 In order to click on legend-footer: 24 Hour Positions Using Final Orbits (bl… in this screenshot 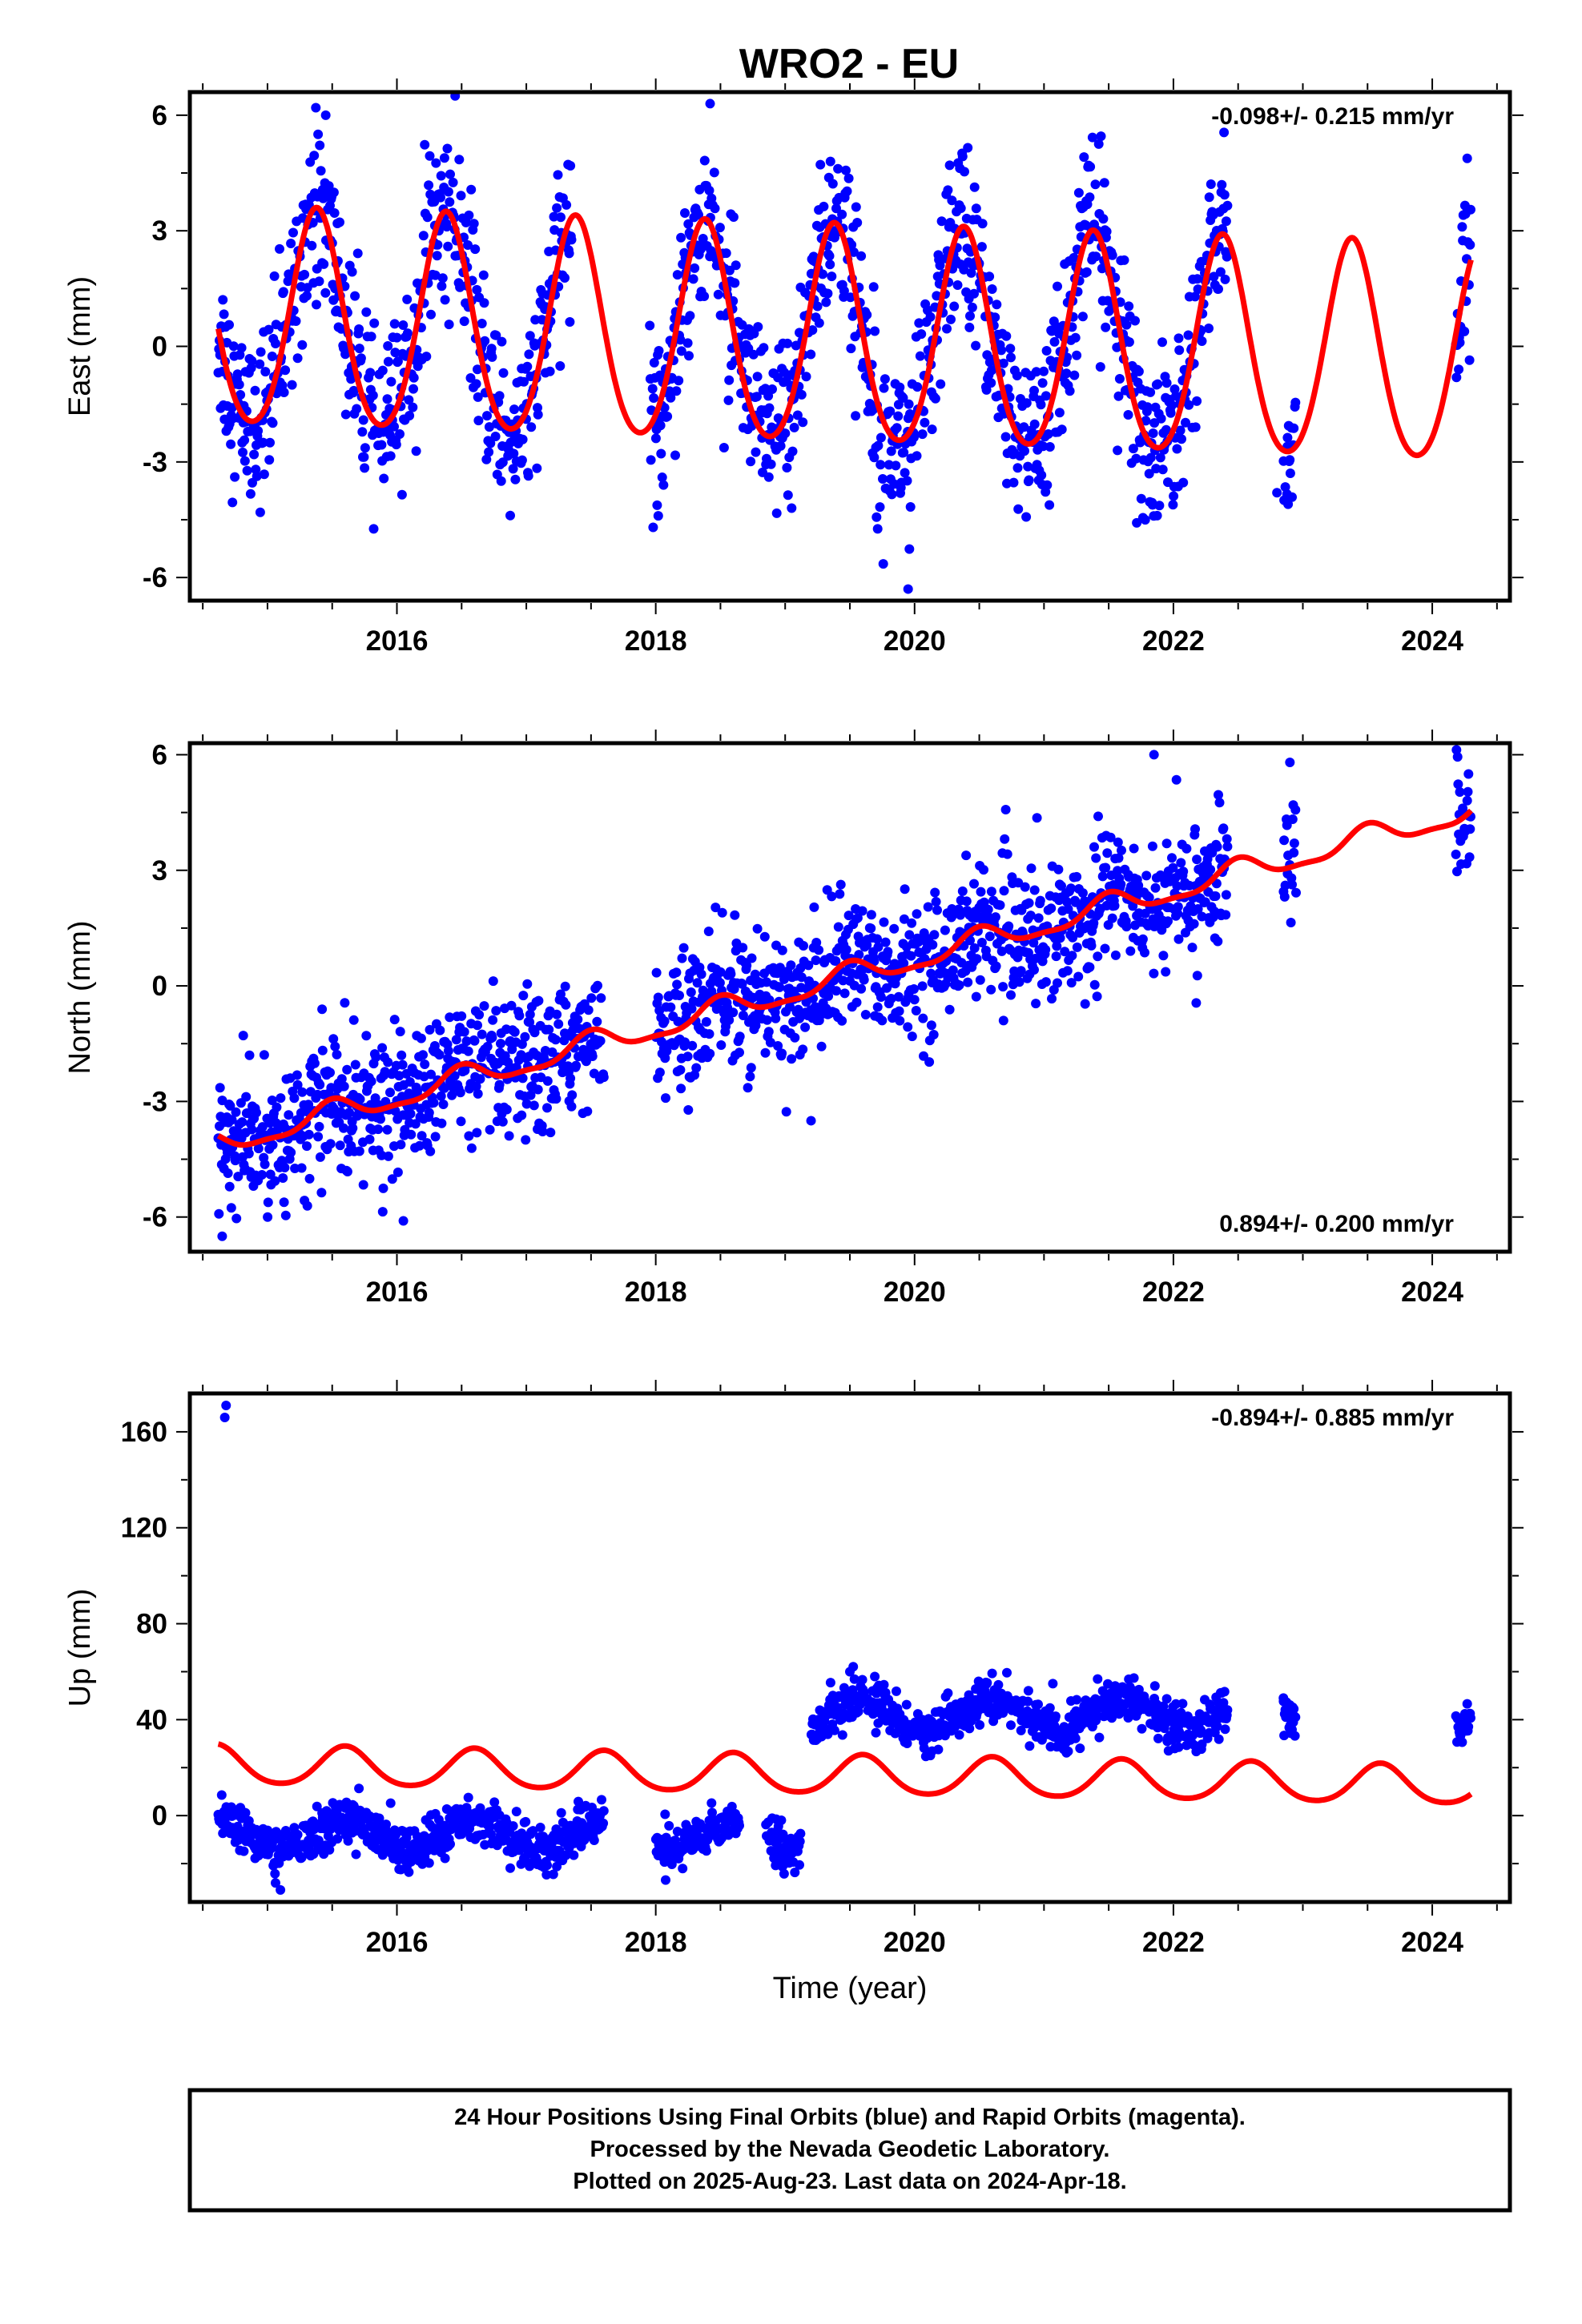, I will do `click(849, 2150)`.